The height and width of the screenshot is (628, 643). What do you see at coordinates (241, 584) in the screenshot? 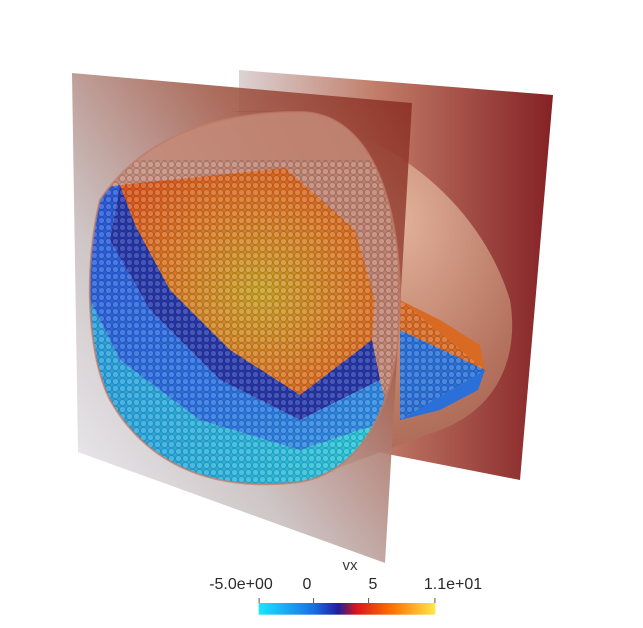
I see `colorbar-tick-label: -5.0e+00` at bounding box center [241, 584].